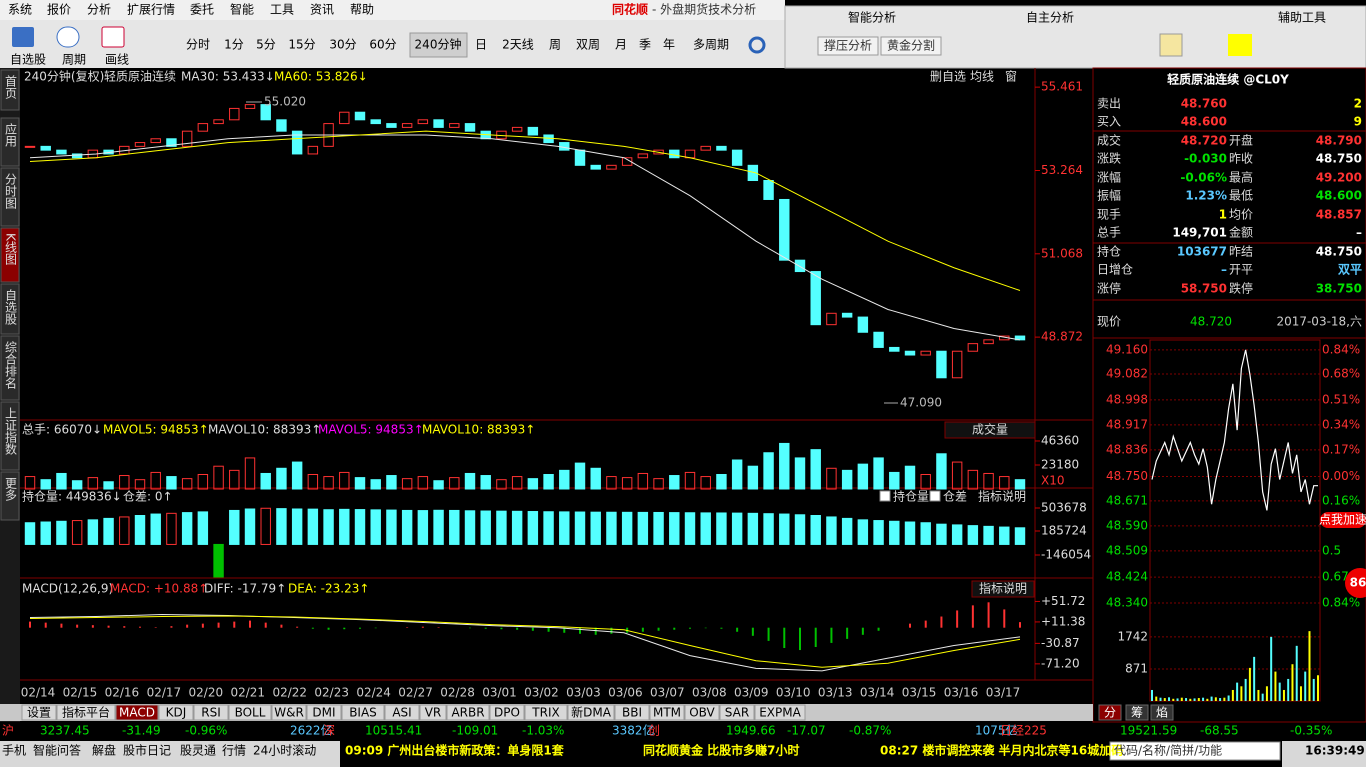 Image resolution: width=1366 pixels, height=767 pixels. I want to click on bubble-label: 86, so click(1358, 583).